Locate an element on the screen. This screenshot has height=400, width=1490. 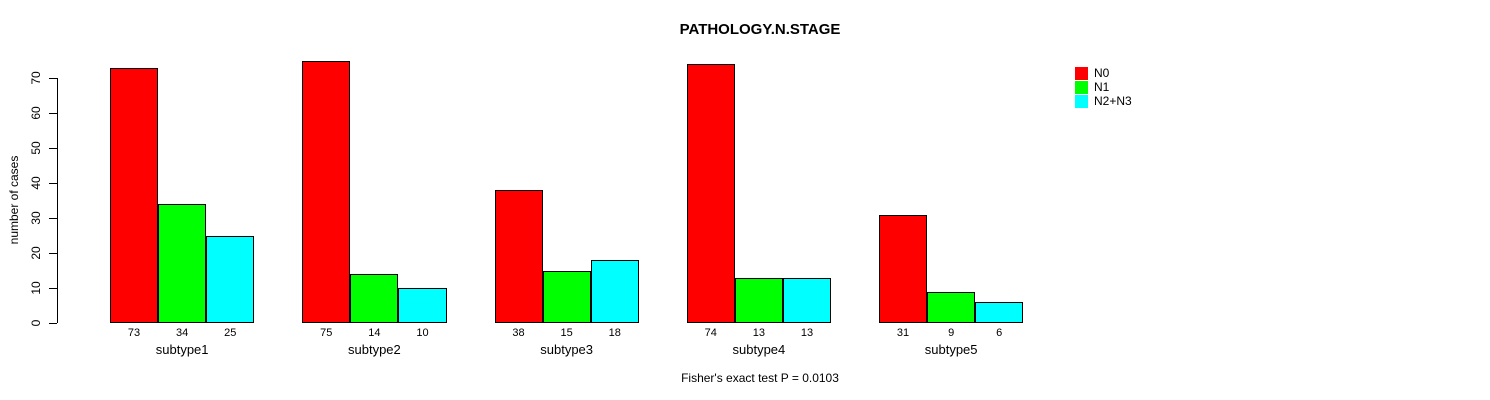
bar-value-label: 14 is located at coordinates (374, 333).